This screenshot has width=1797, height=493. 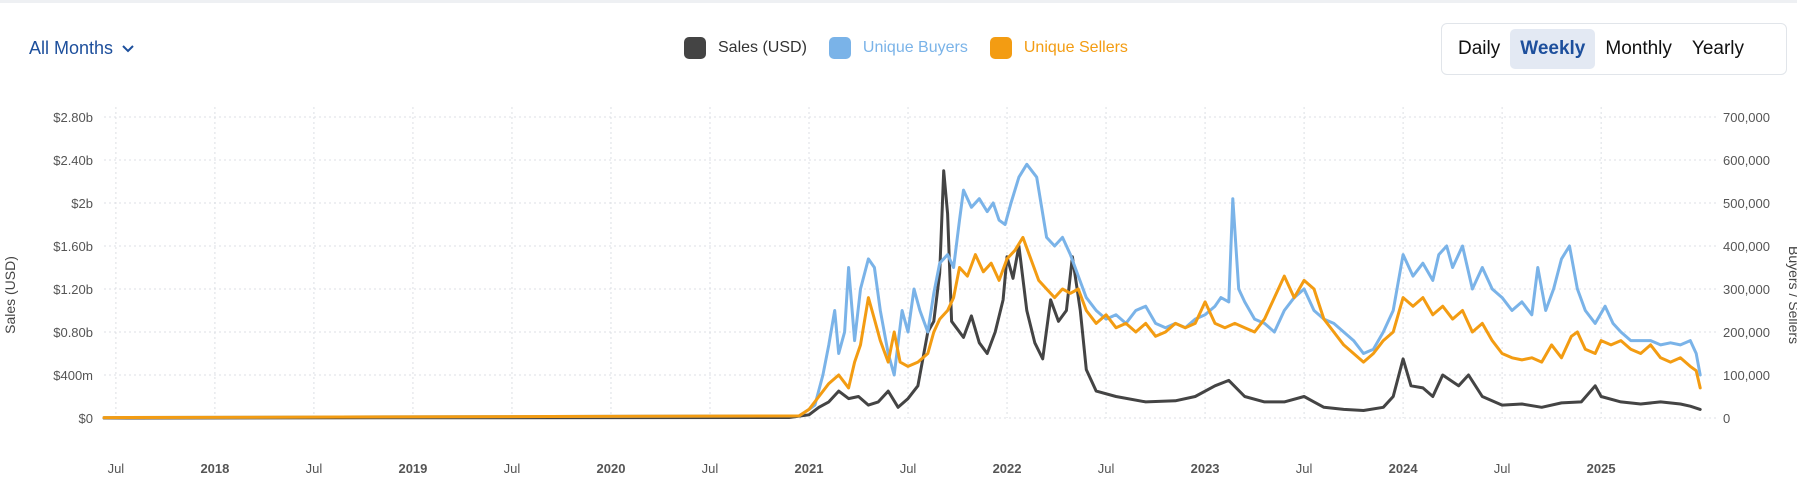 I want to click on period-monthly-button: Monthly, so click(x=1638, y=48).